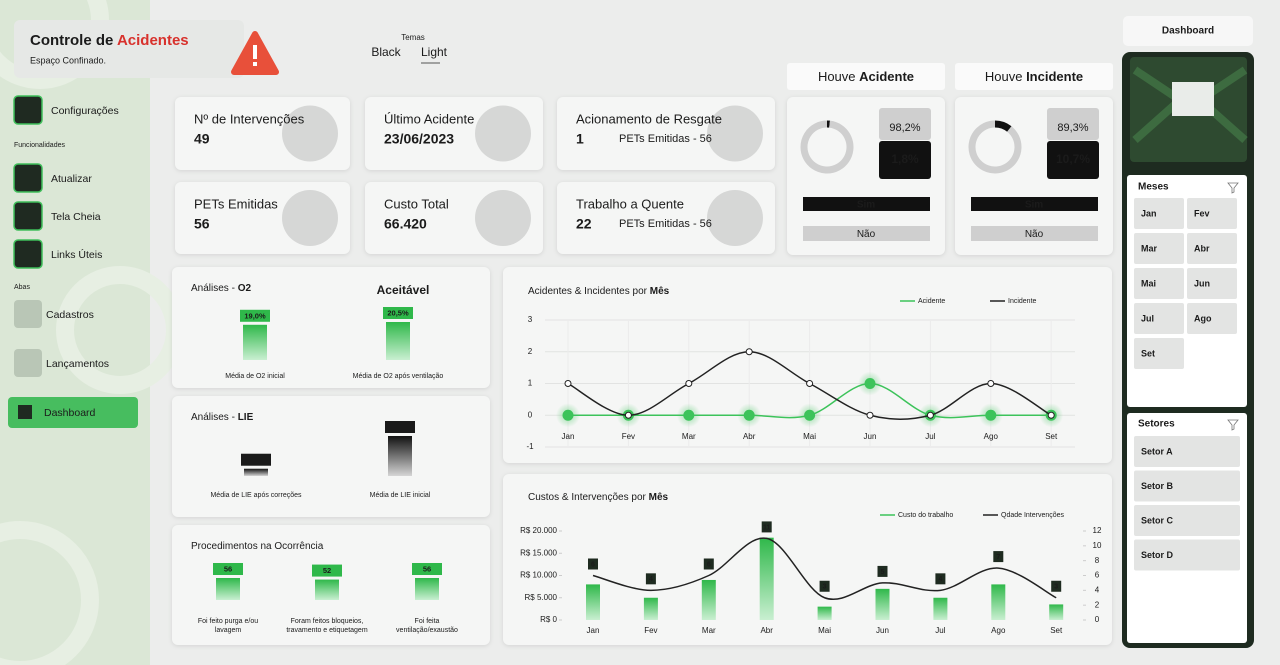 The height and width of the screenshot is (665, 1280). Describe the element at coordinates (580, 139) in the screenshot. I see `kpi-value: 1` at that location.